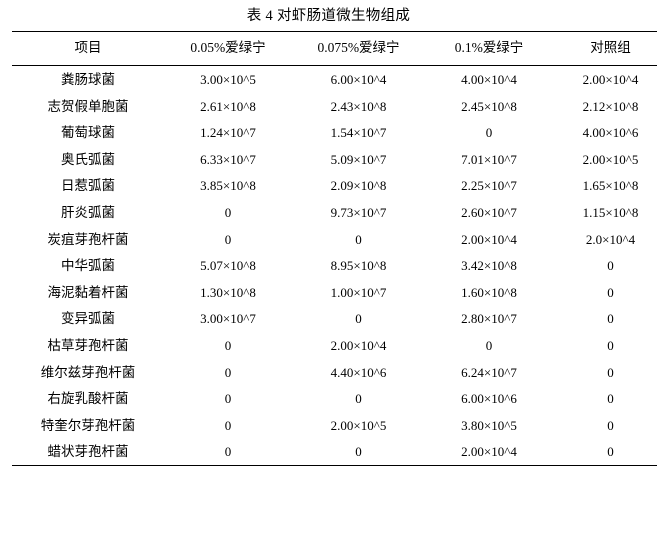  What do you see at coordinates (88, 372) in the screenshot?
I see `row-label: 维尔兹芽孢杆菌` at bounding box center [88, 372].